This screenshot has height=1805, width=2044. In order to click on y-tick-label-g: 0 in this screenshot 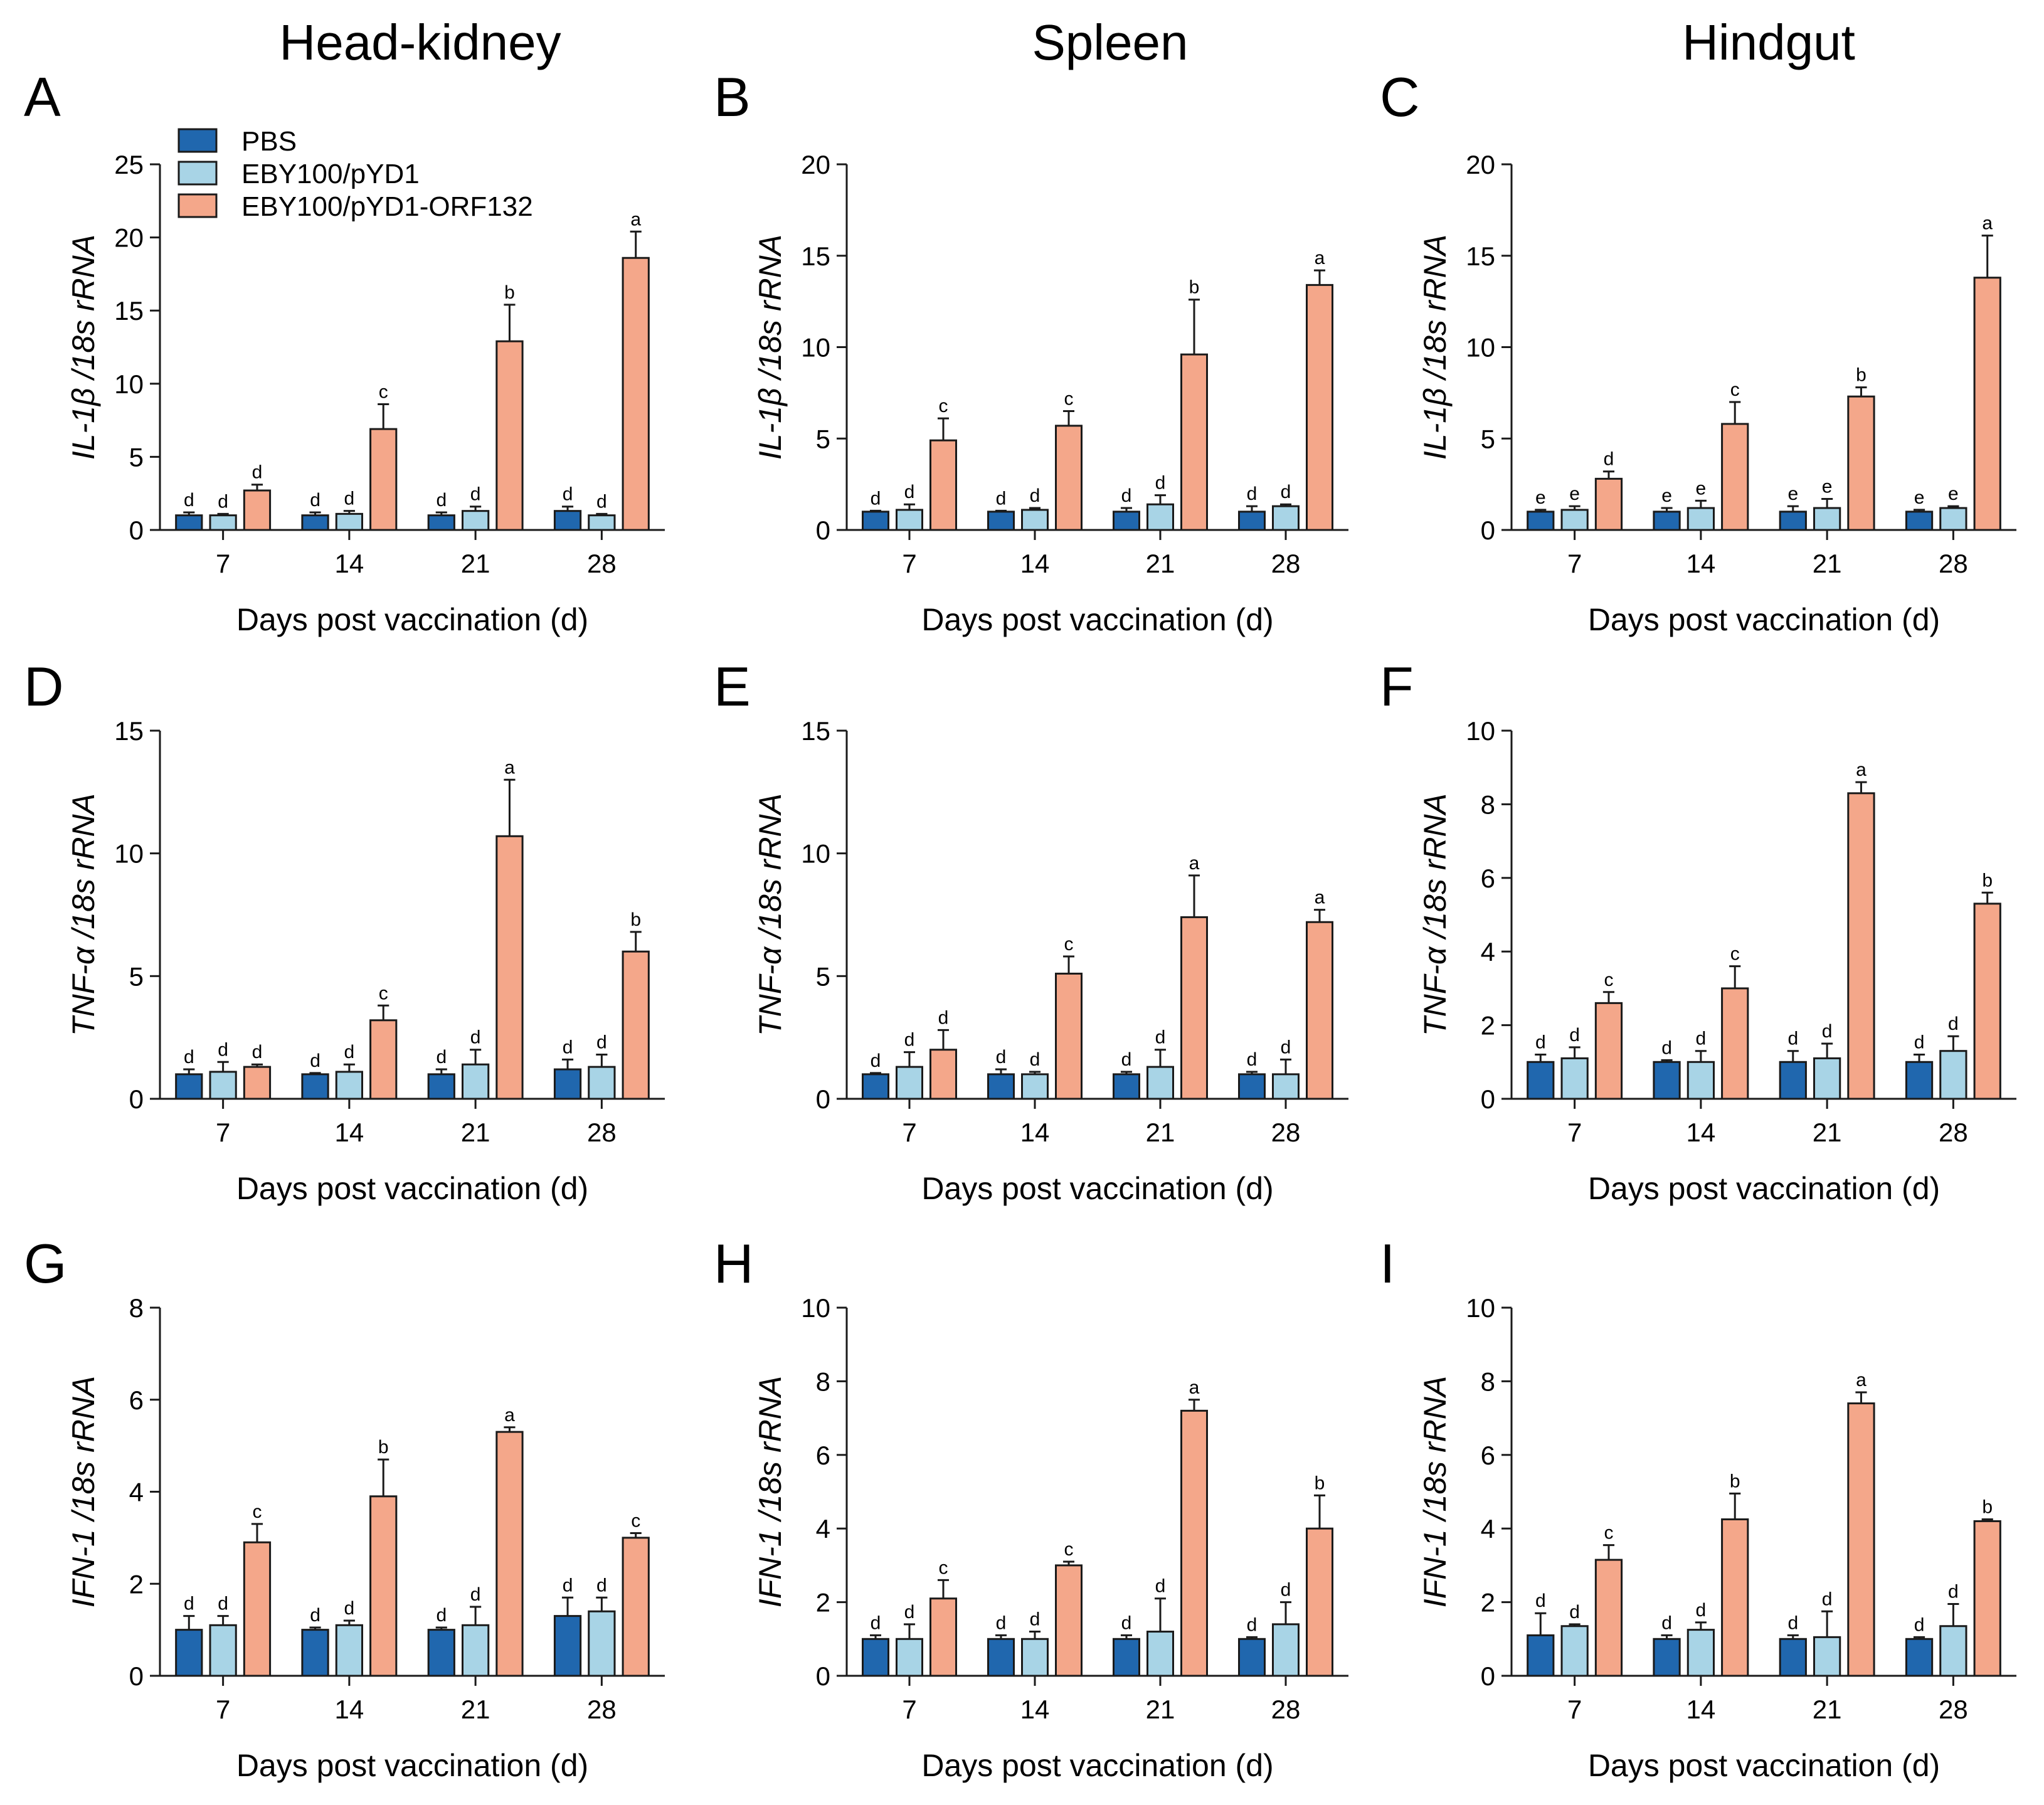, I will do `click(136, 1676)`.